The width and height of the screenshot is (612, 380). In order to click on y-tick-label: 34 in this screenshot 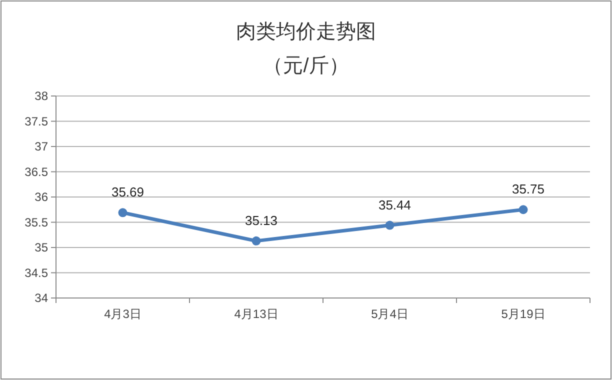, I will do `click(41, 298)`.